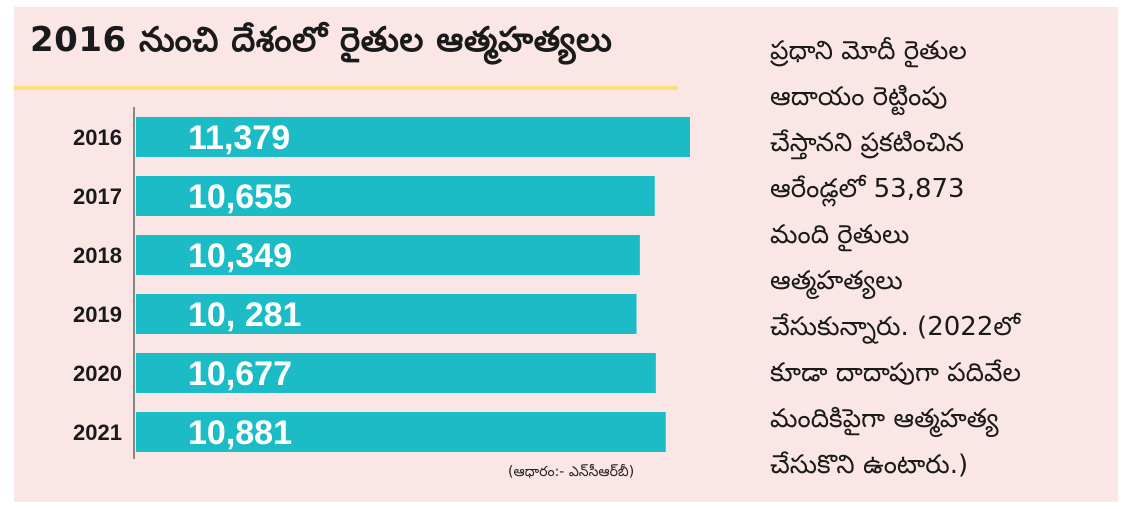  I want to click on side-note-line: ఆదాయం రెట్టింపు, so click(859, 97).